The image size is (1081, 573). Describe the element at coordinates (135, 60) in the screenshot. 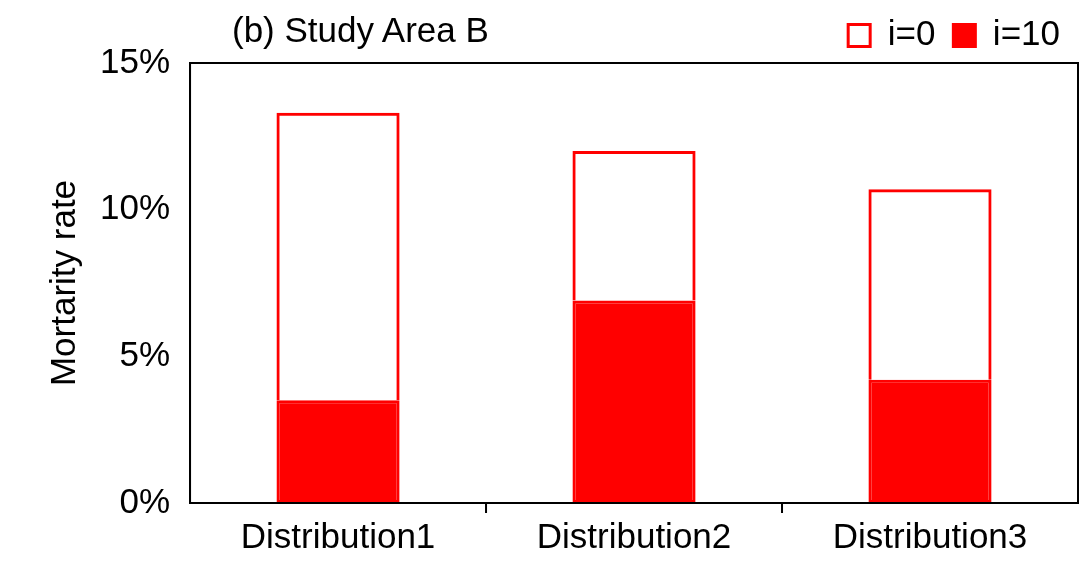

I see `y-tick-label: 15%` at that location.